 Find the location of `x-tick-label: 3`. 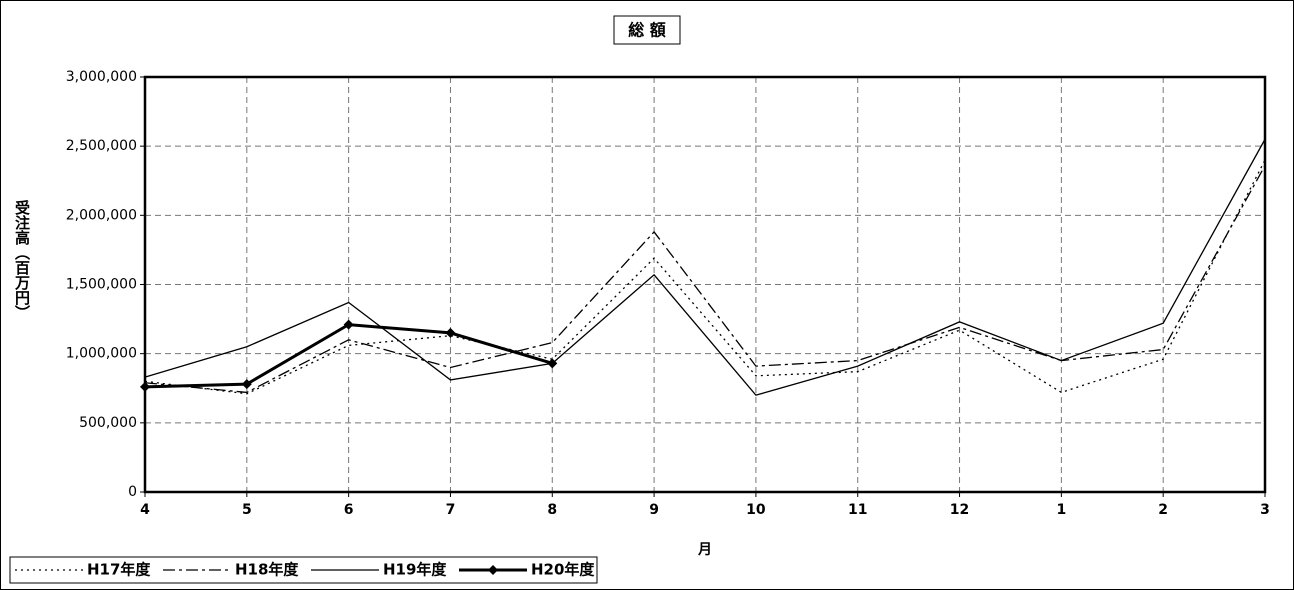

x-tick-label: 3 is located at coordinates (1265, 510).